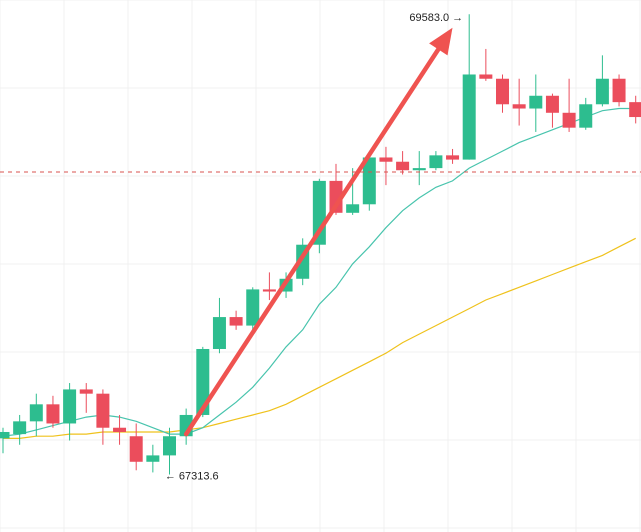  What do you see at coordinates (192, 476) in the screenshot?
I see `price-annotation: ← 67313.6` at bounding box center [192, 476].